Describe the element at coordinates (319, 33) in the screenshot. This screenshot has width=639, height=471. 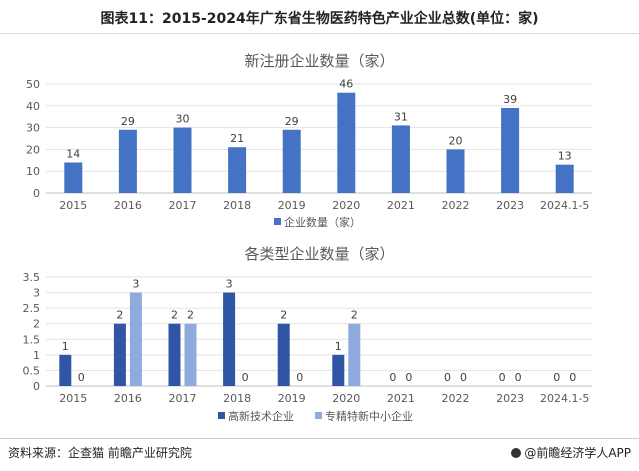
I see `title-divider` at that location.